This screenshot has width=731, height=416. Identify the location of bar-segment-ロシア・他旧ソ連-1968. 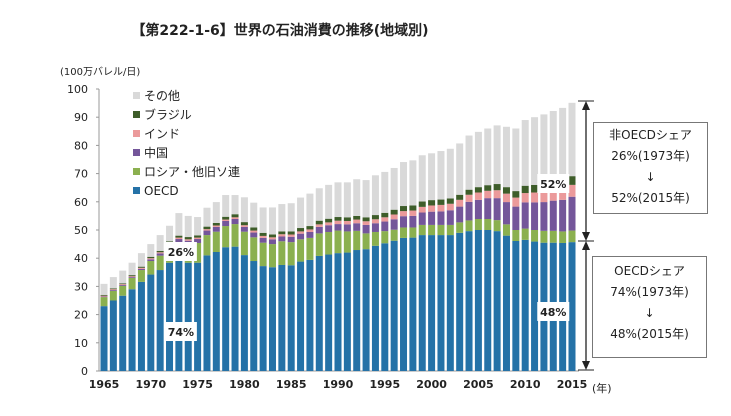
(132, 283).